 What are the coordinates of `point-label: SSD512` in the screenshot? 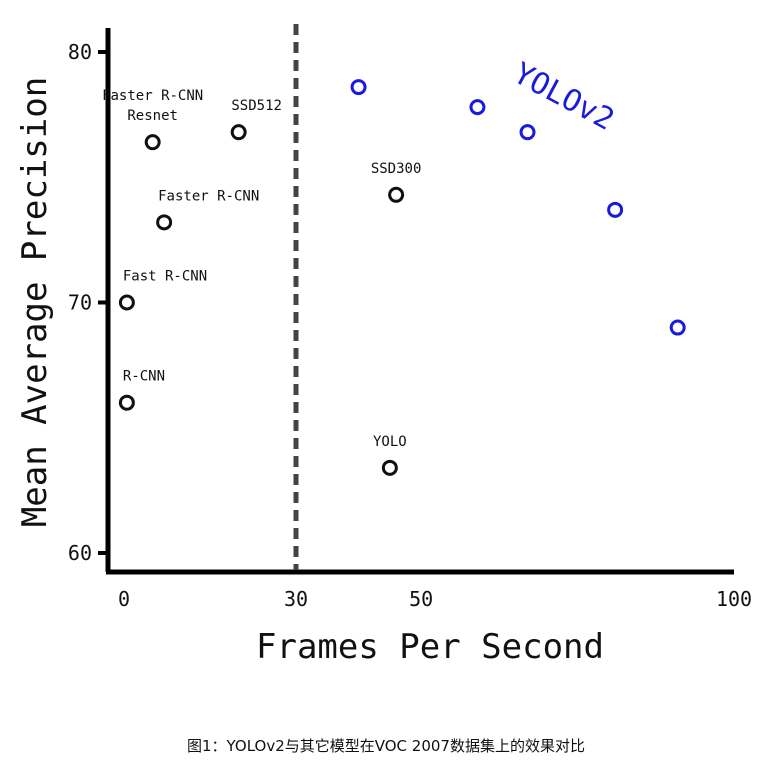 It's located at (256, 106).